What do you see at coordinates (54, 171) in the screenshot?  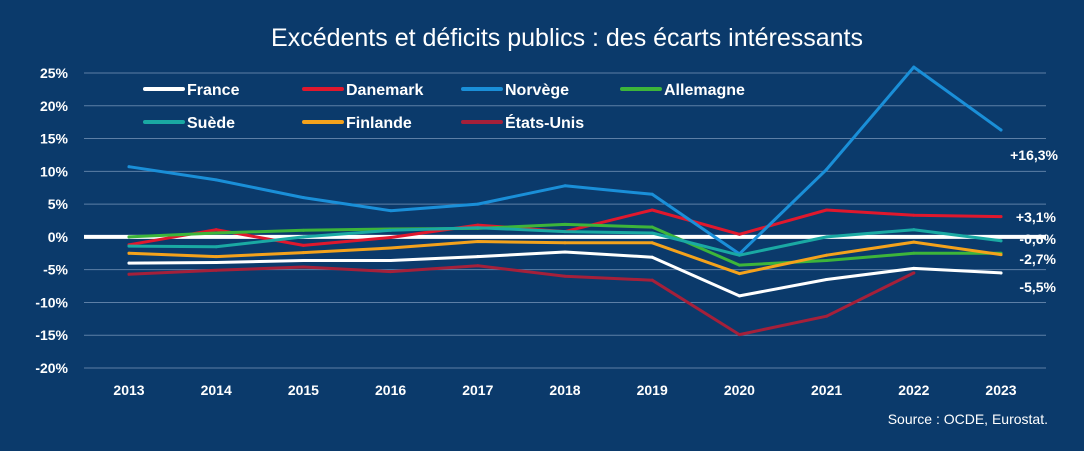 I see `y-tick-label: 10%` at bounding box center [54, 171].